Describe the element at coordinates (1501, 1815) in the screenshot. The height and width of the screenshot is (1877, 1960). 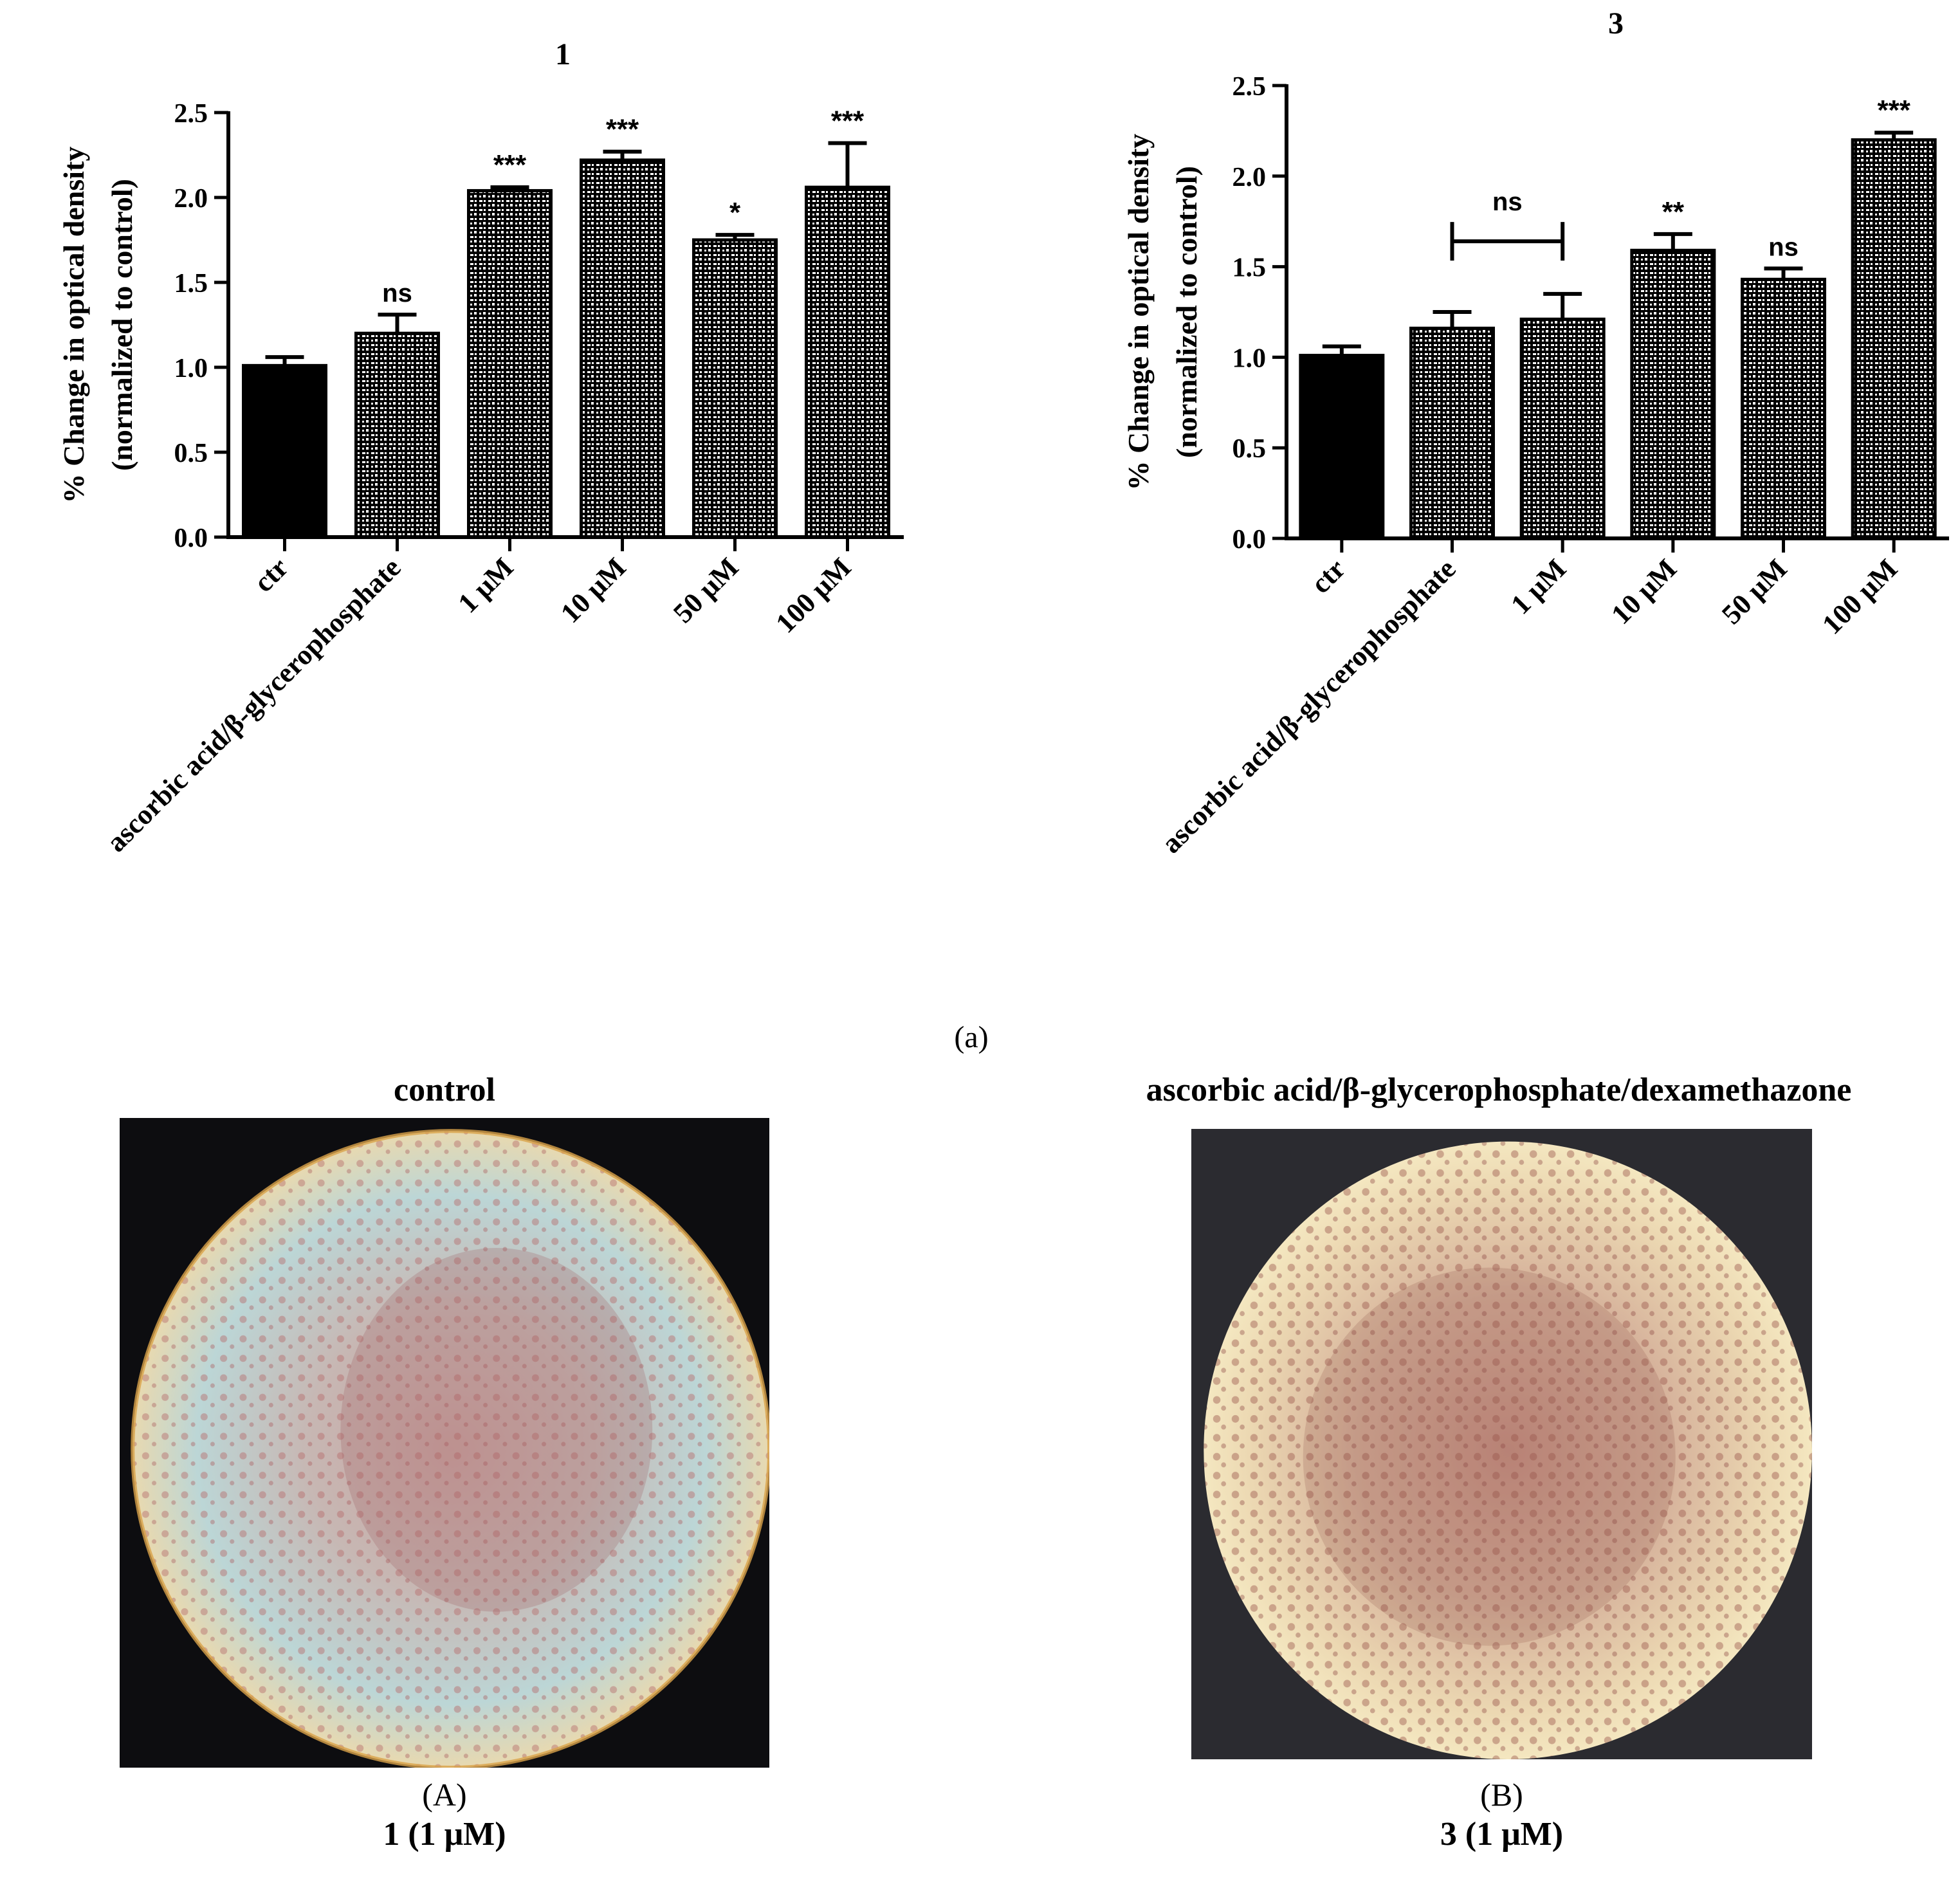
I see `micrograph-b-caption: (B) 3 (1 μM)` at that location.